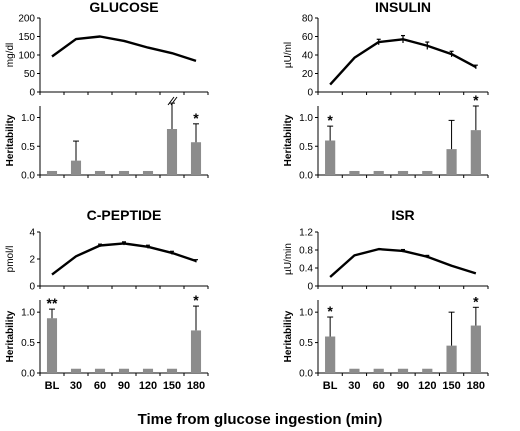  Describe the element at coordinates (308, 37) in the screenshot. I see `panel1-line-ytick-label: 60` at that location.